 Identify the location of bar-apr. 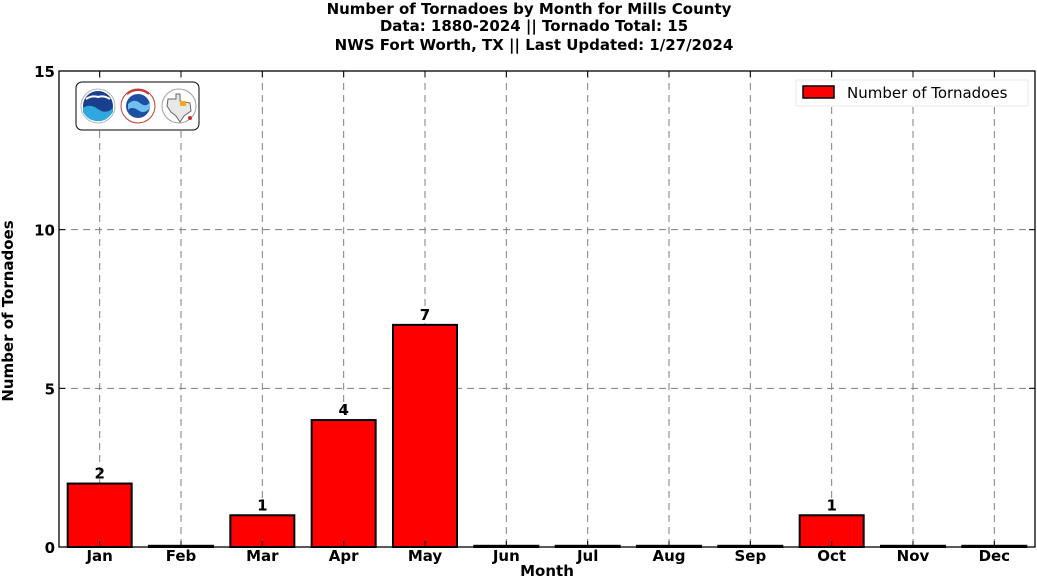
(343, 484).